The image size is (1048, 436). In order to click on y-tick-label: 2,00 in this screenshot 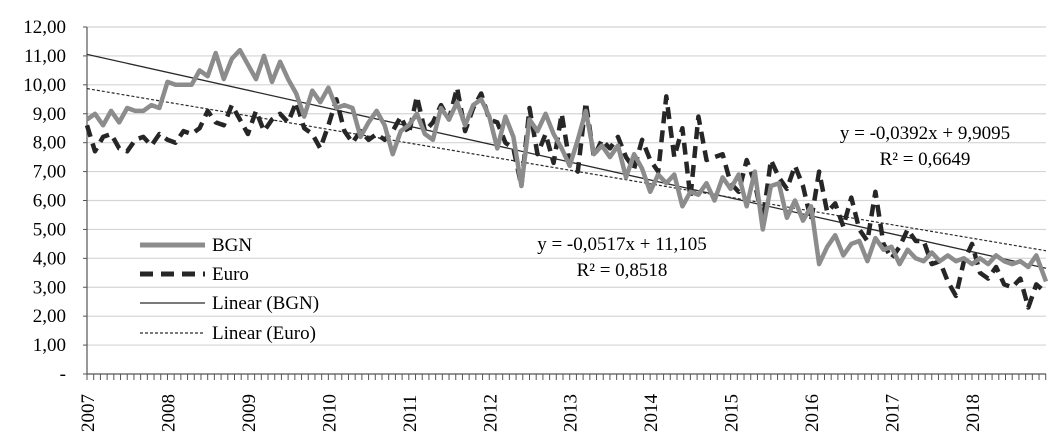, I will do `click(49, 316)`.